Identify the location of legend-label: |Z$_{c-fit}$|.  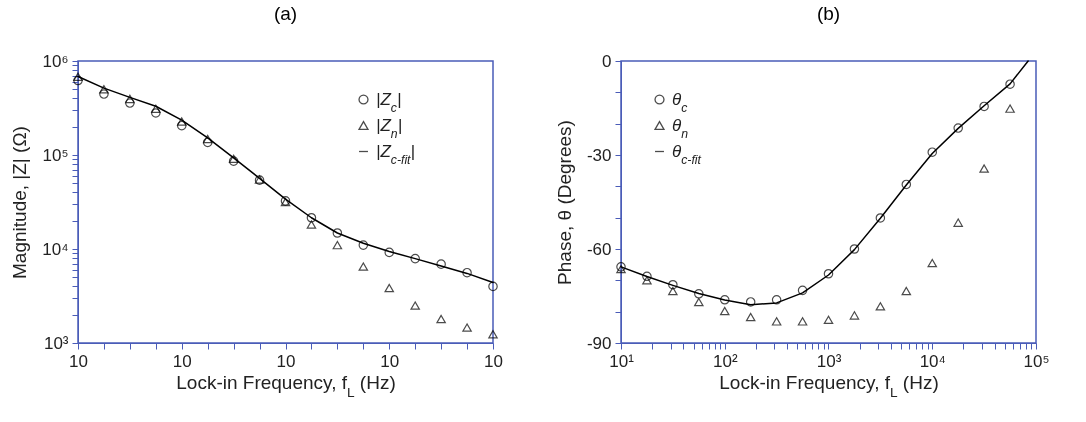
(395, 154).